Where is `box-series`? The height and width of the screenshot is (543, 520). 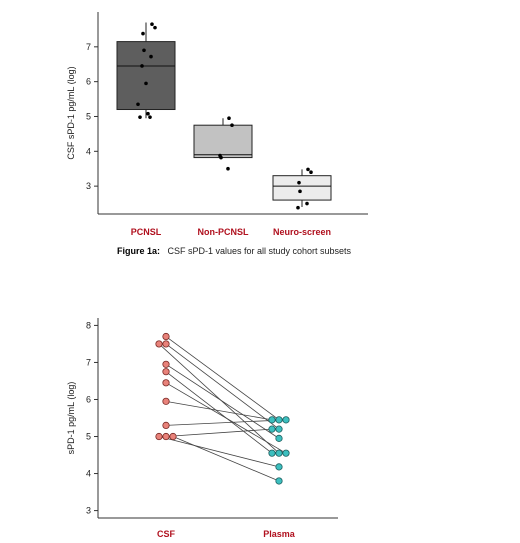 box-series is located at coordinates (224, 116).